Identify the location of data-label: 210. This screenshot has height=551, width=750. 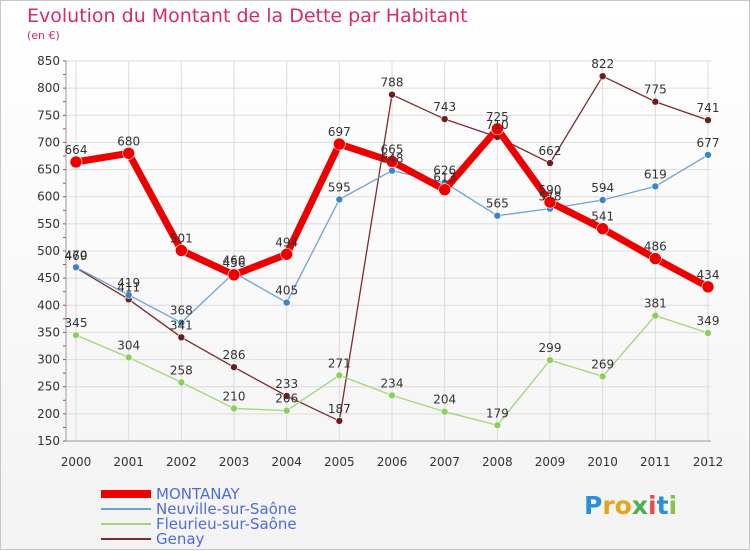
(234, 396).